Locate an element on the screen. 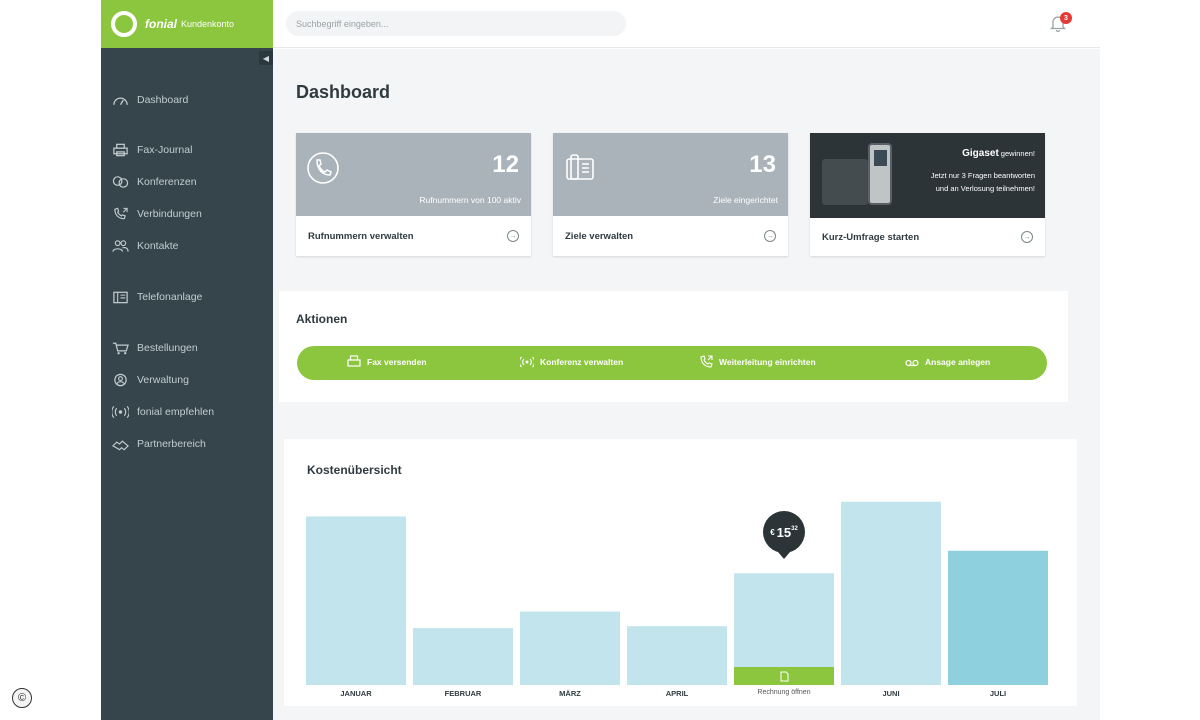 This screenshot has width=1200, height=720. brand-header: fonial Kundenkonto is located at coordinates (187, 24).